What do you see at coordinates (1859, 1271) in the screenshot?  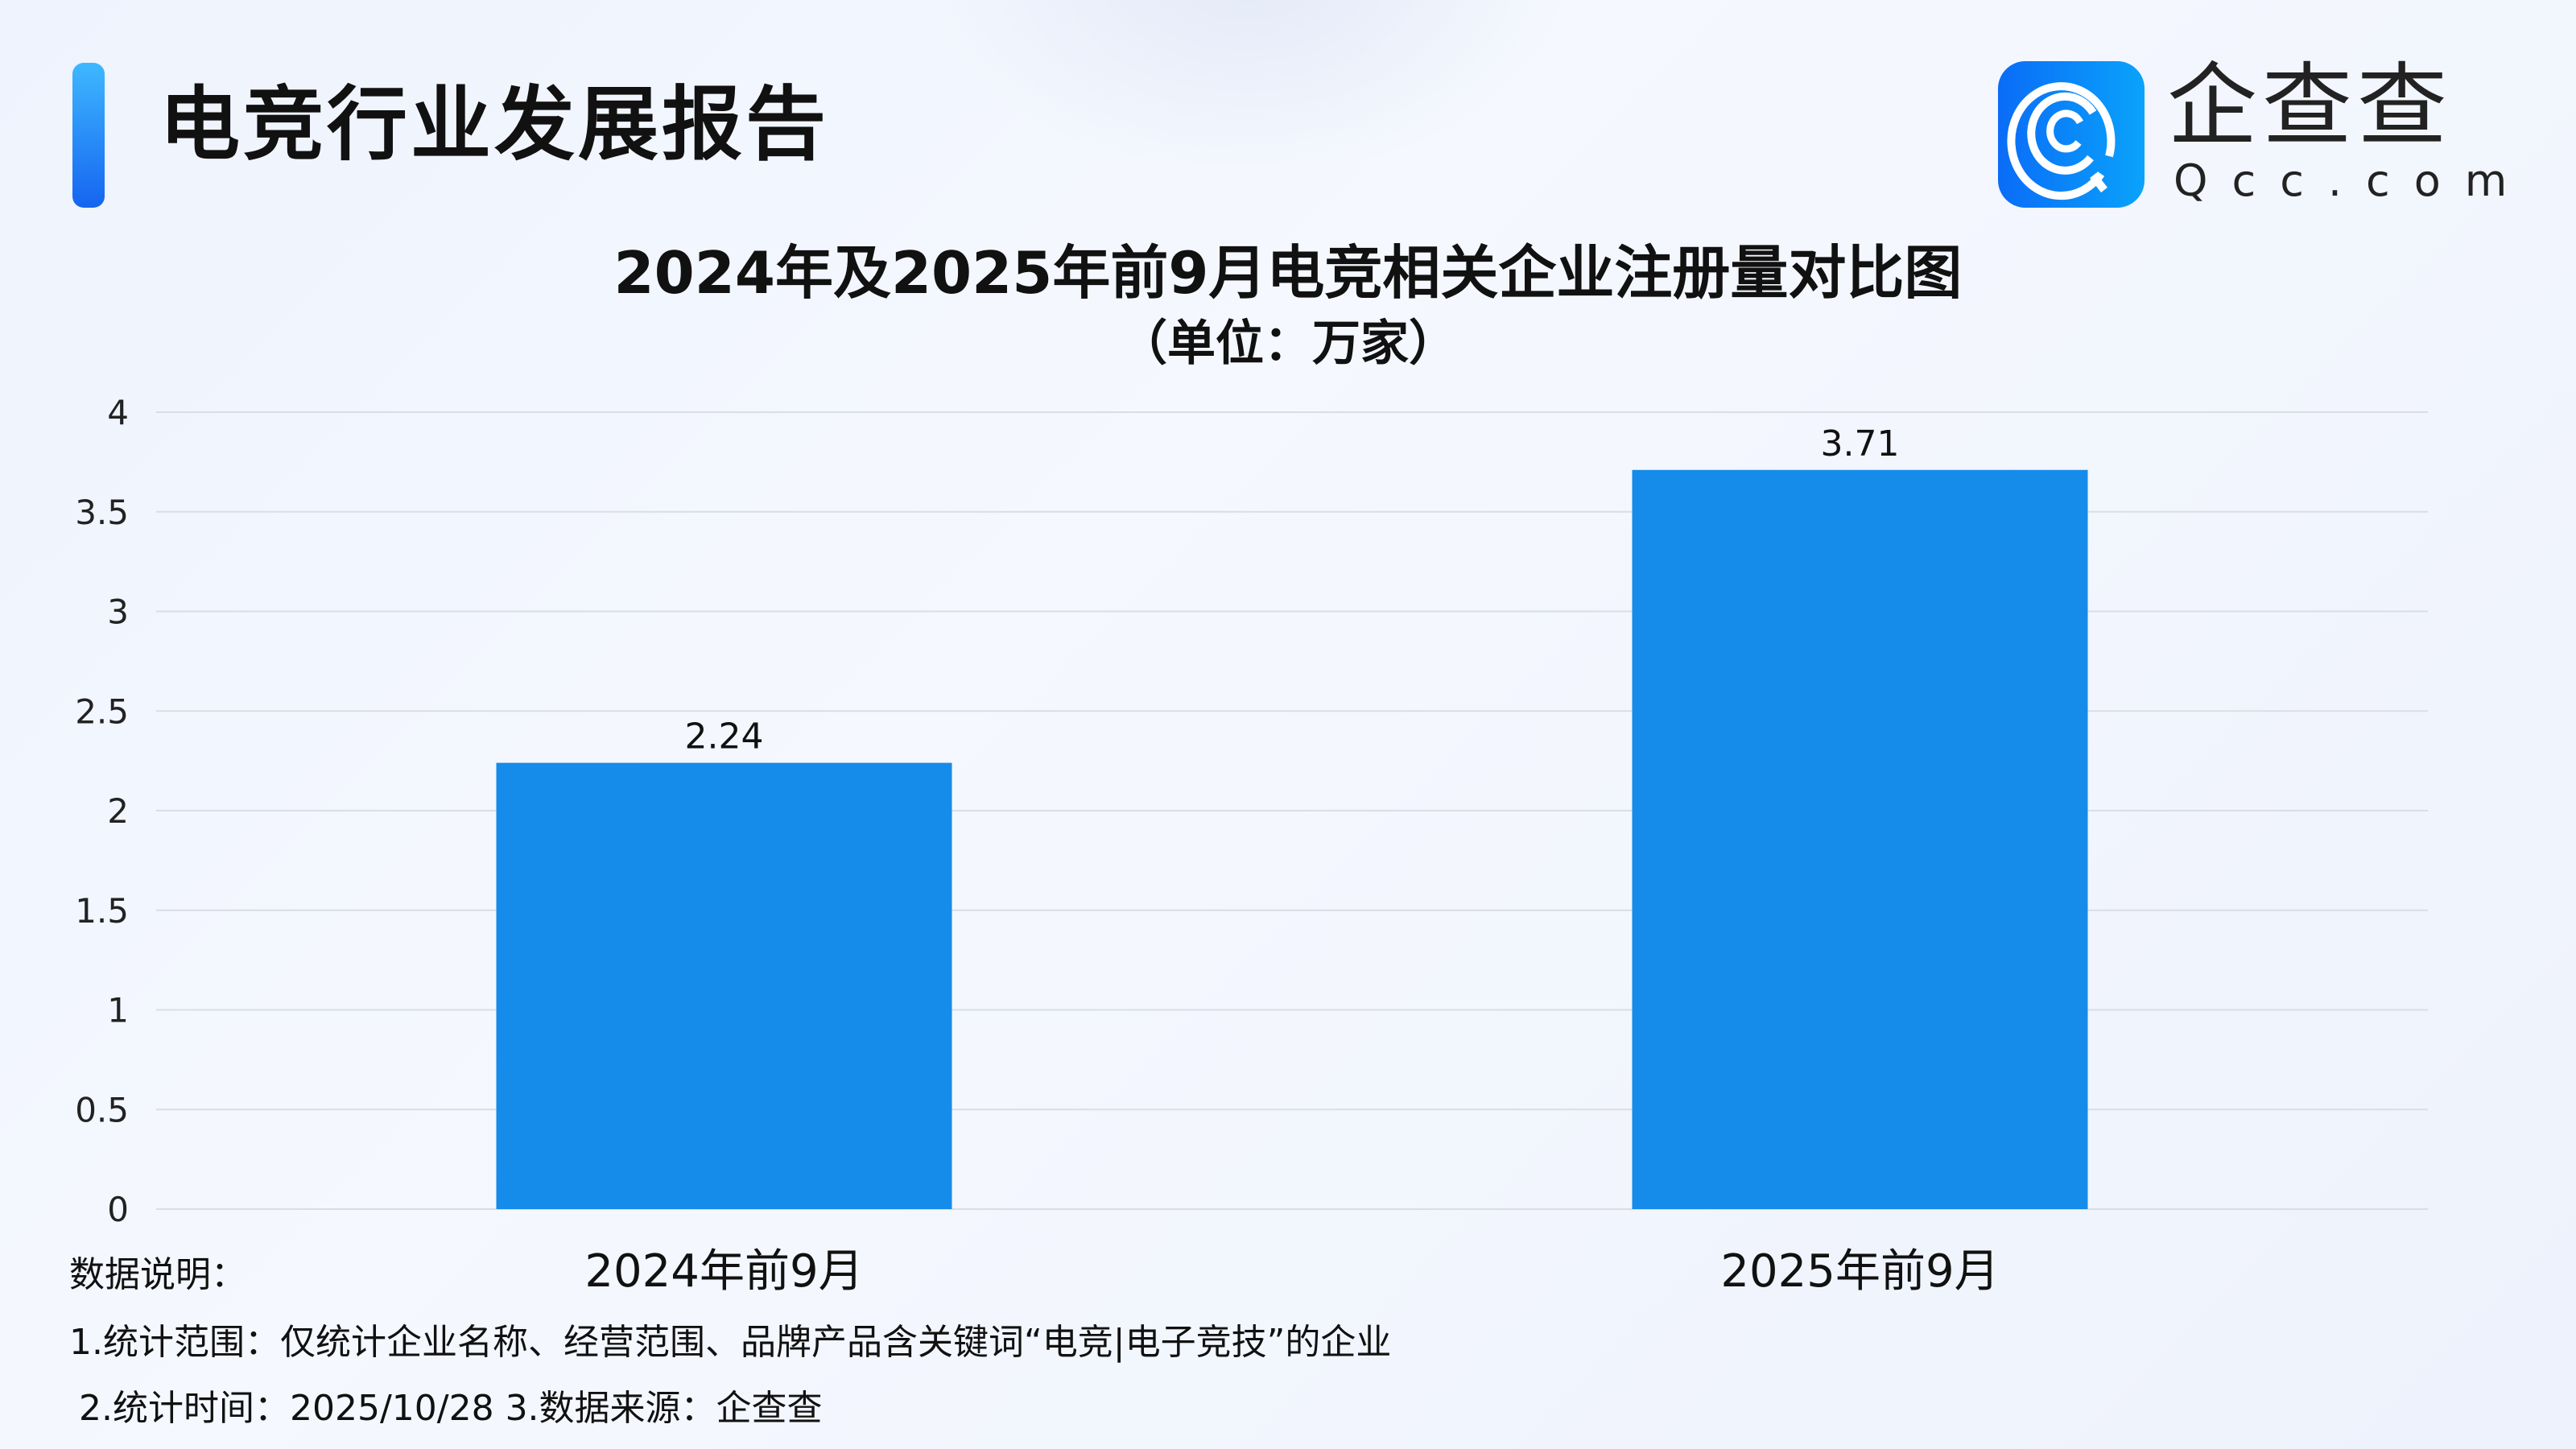 I see `x-tick-label: 2025年前9月` at bounding box center [1859, 1271].